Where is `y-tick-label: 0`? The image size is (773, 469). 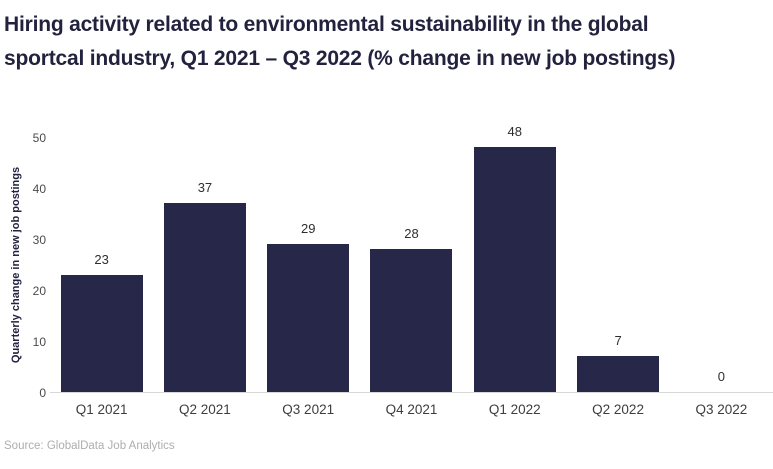
y-tick-label: 0 is located at coordinates (42, 393).